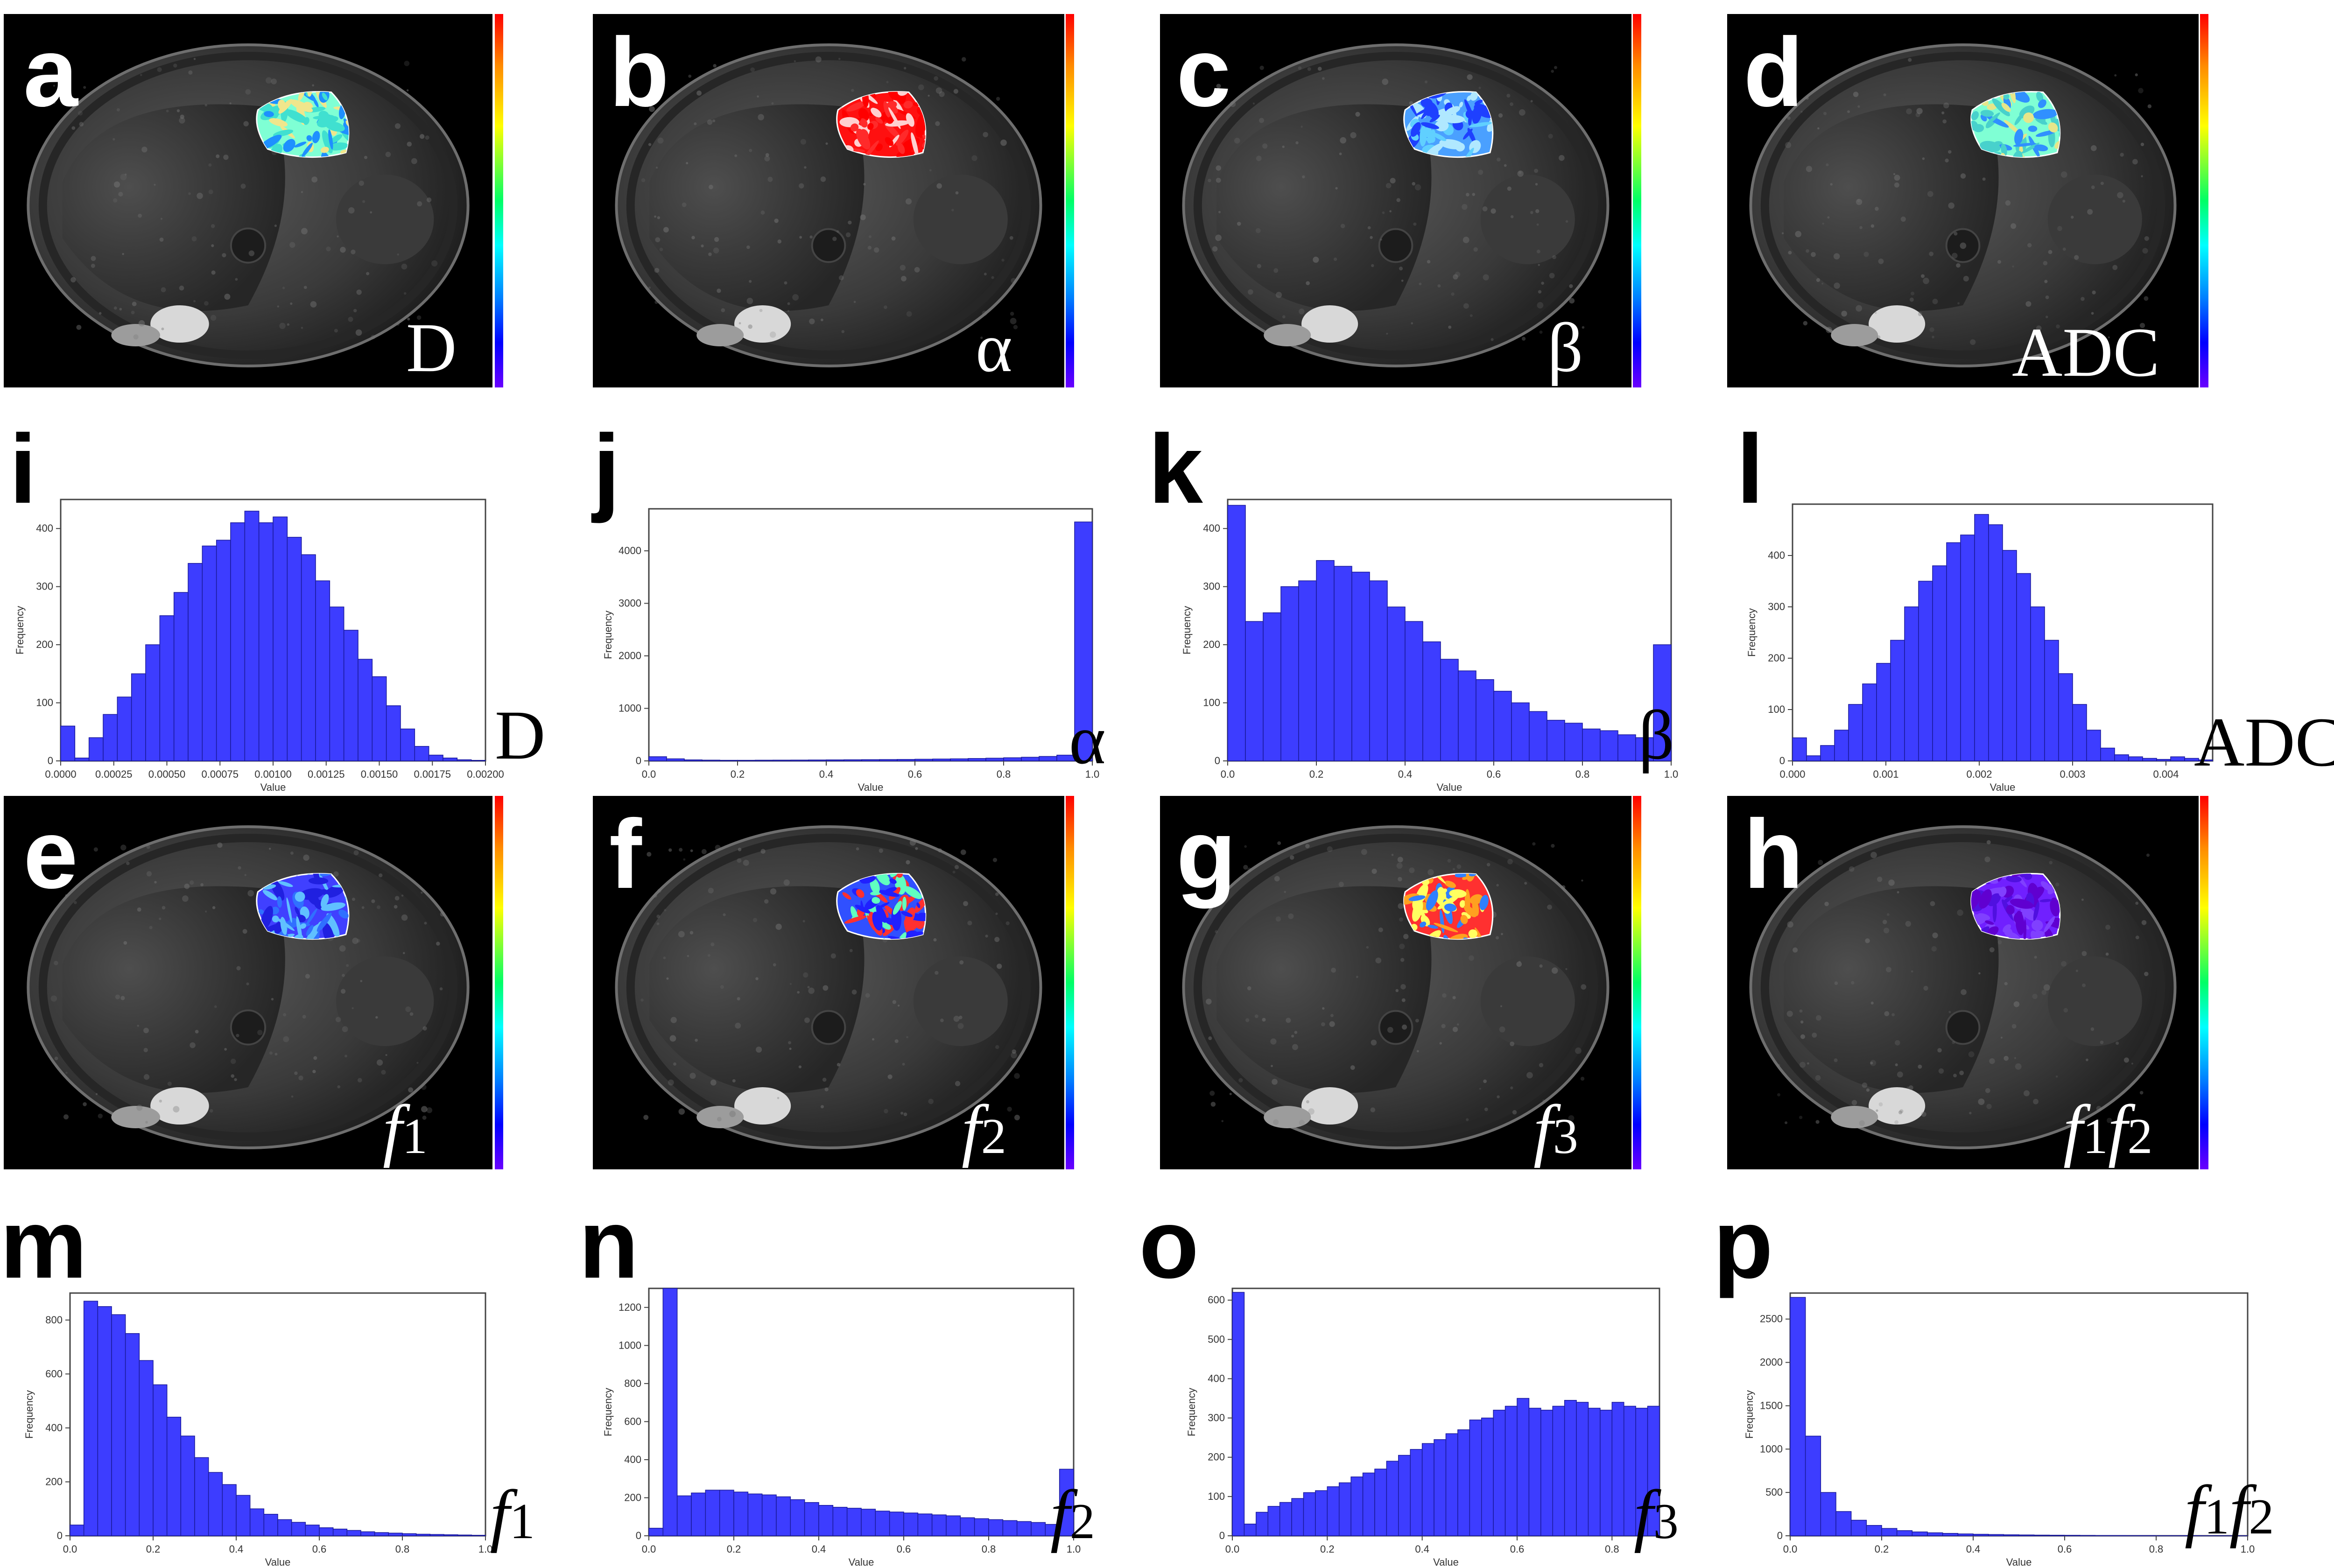 This screenshot has height=1568, width=2334. I want to click on x-tick-label: 0.4, so click(236, 1549).